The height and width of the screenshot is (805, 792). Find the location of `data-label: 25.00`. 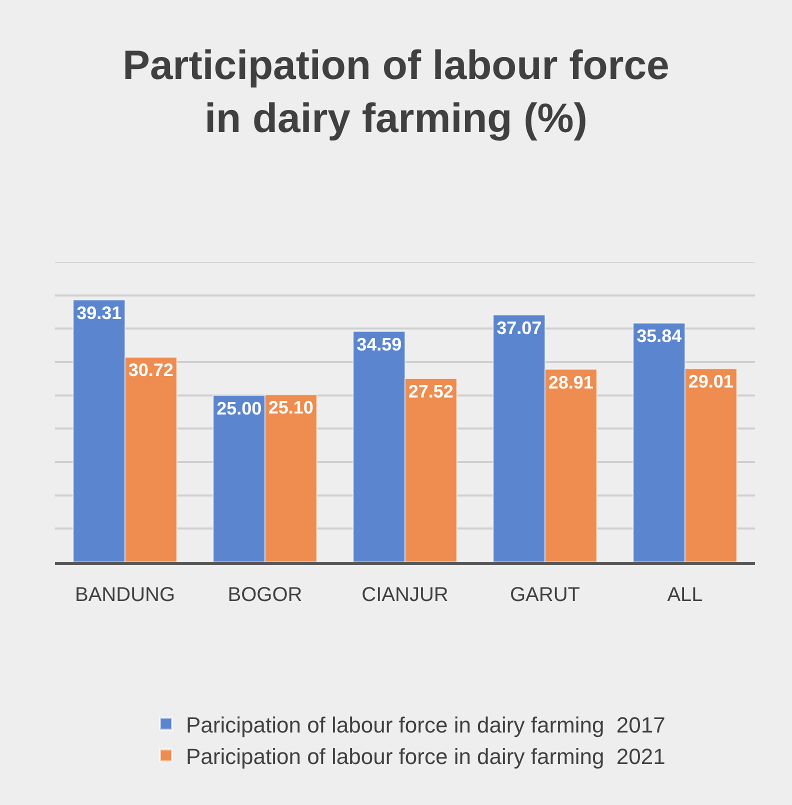

data-label: 25.00 is located at coordinates (239, 408).